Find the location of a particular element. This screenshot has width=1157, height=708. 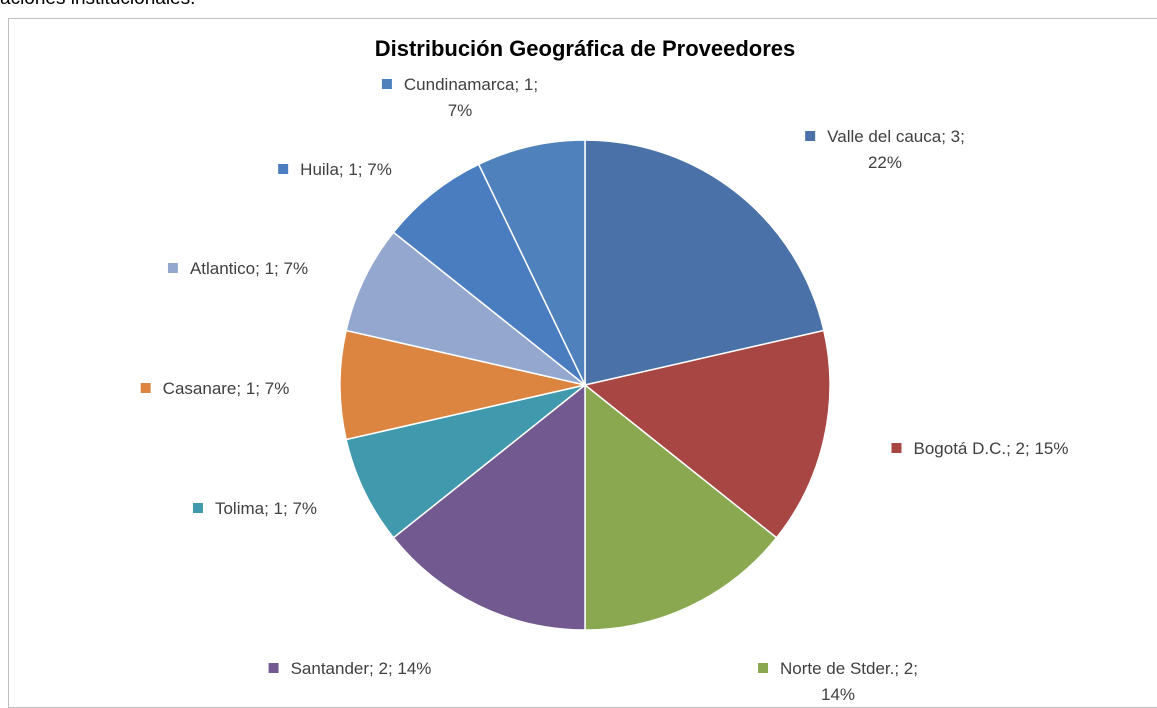

data-label: Santander; 2; 14% is located at coordinates (350, 669).